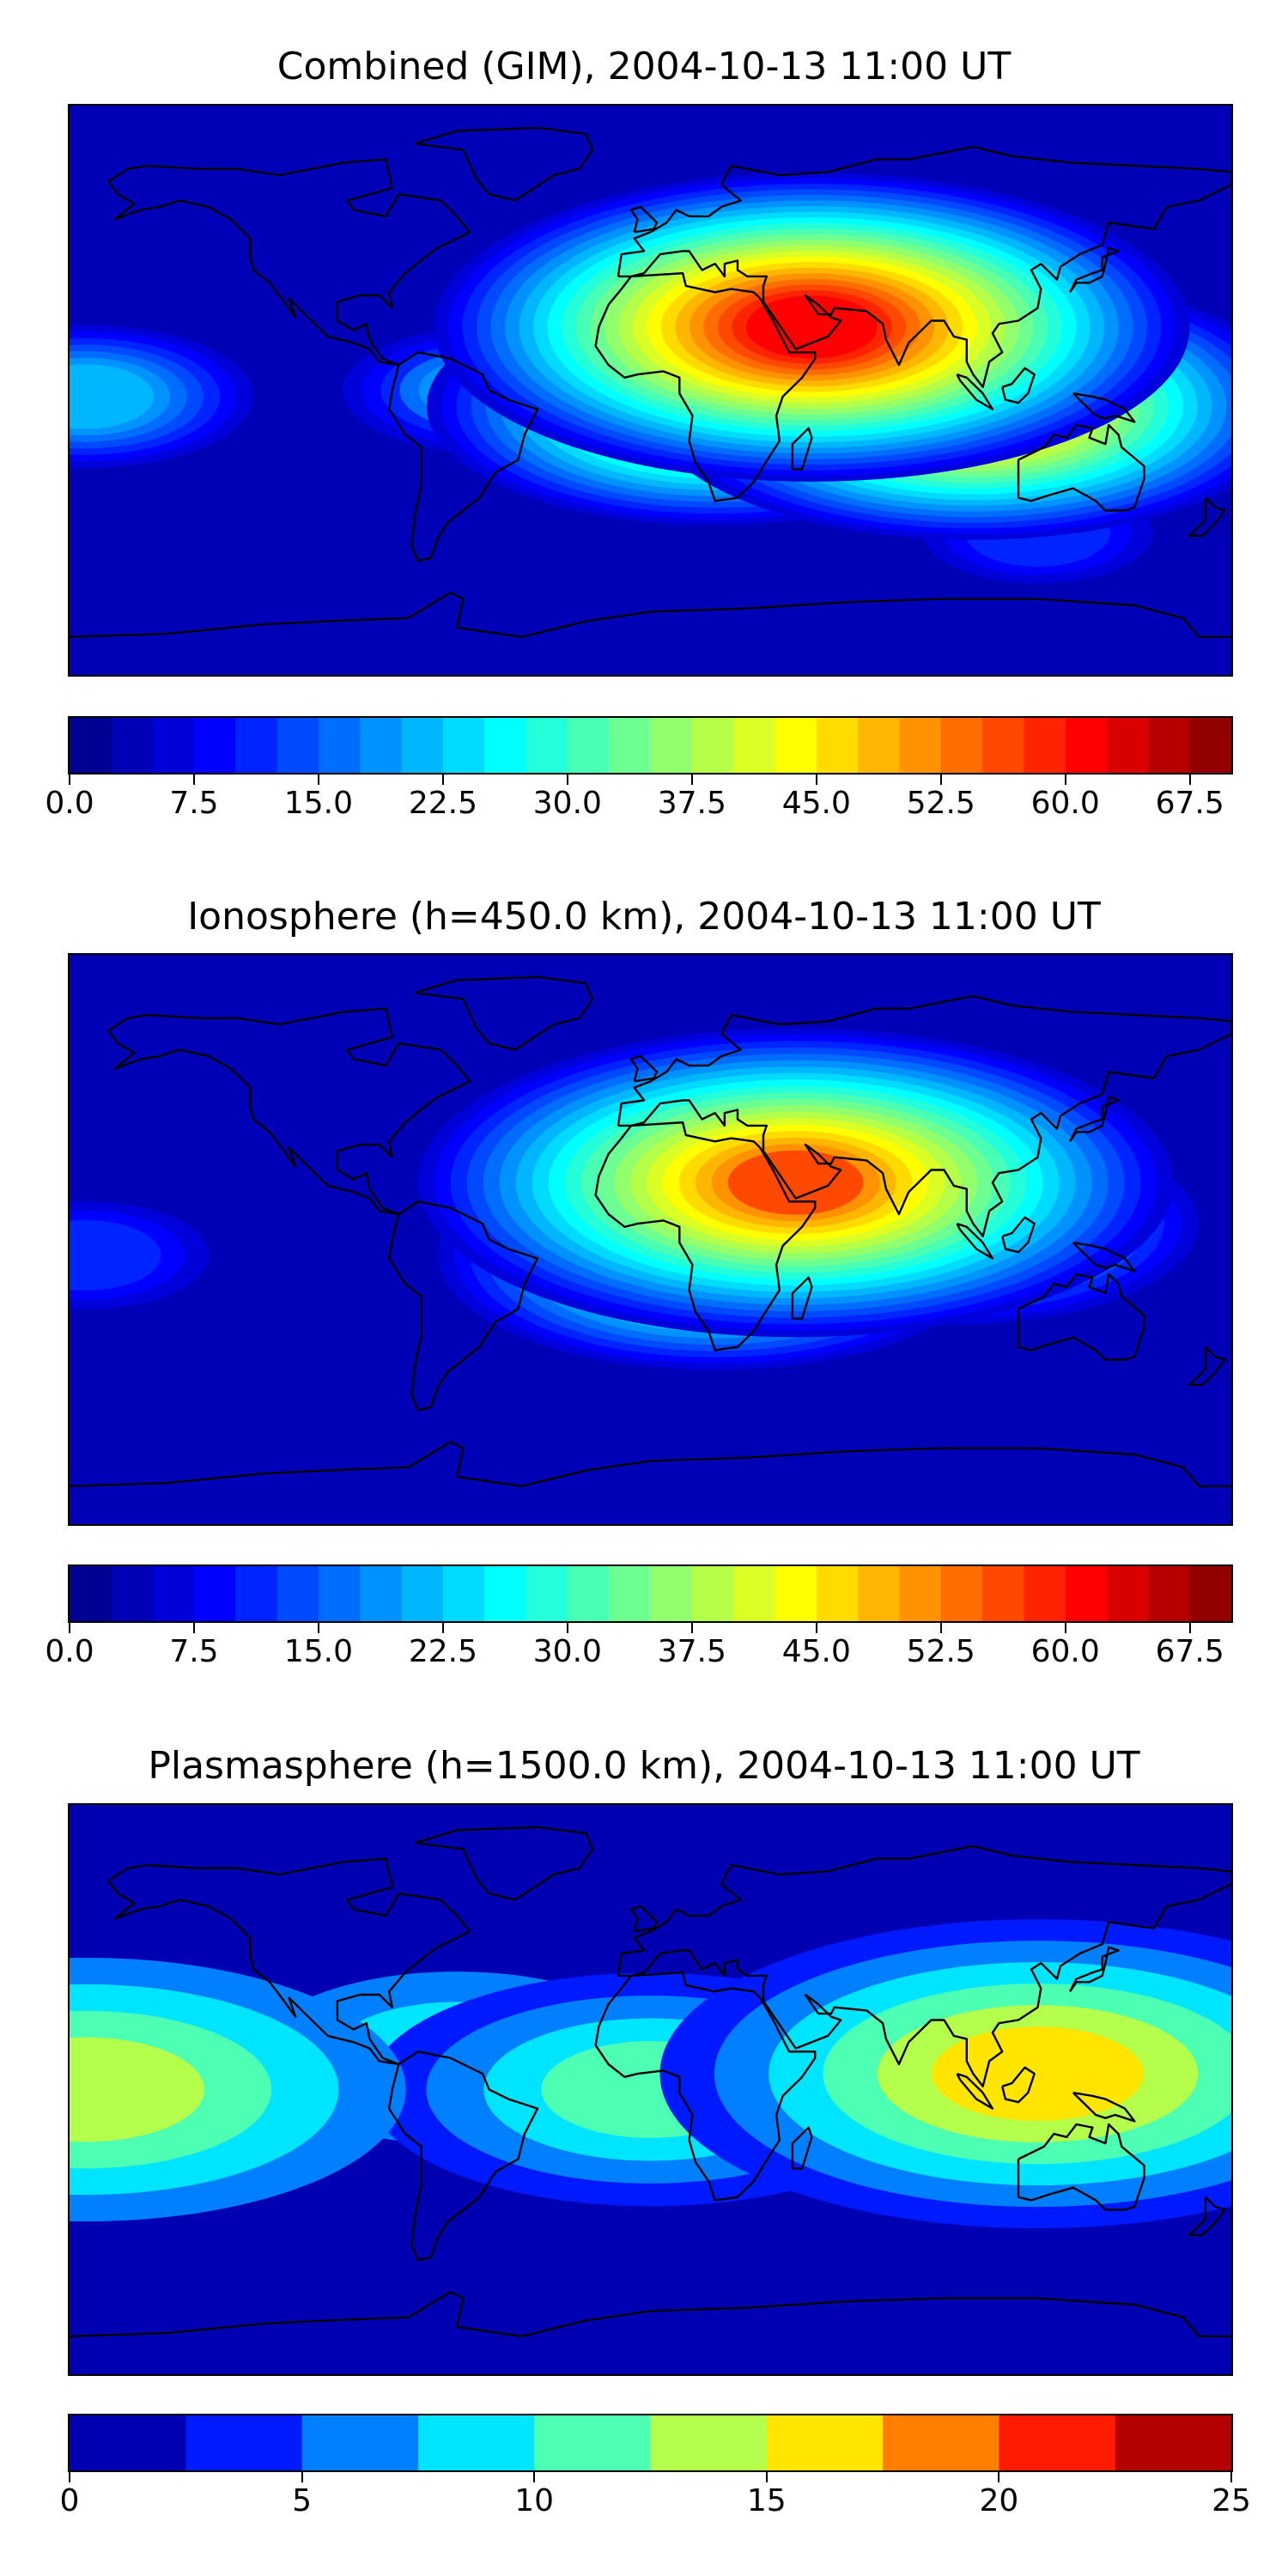  I want to click on panel-1-title: Combined (GIM), 2004-10-13 11:00 UT, so click(644, 66).